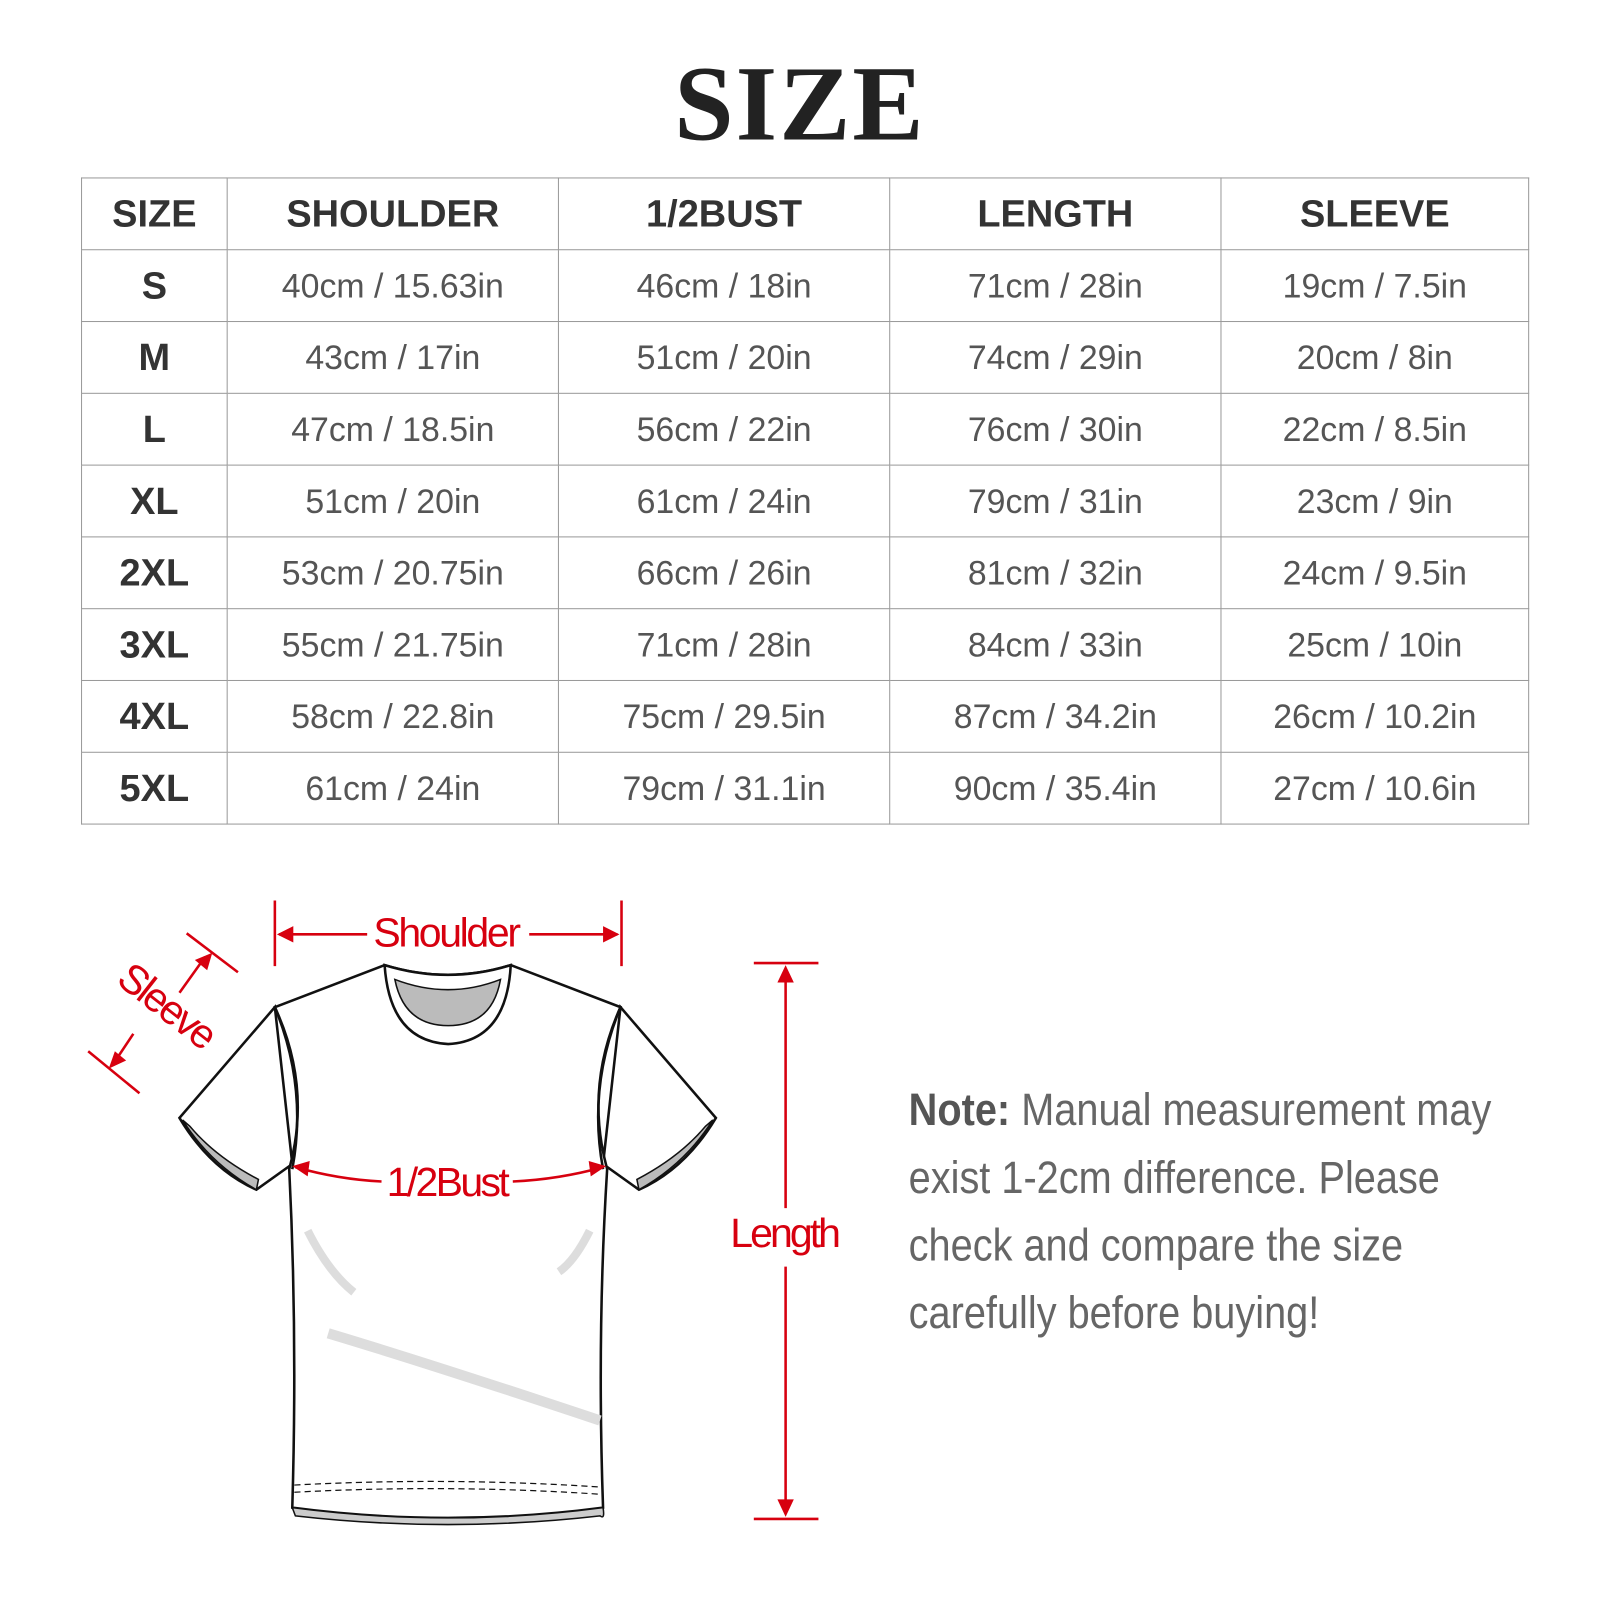  Describe the element at coordinates (1375, 214) in the screenshot. I see `header-sleeve: SLEEVE` at that location.